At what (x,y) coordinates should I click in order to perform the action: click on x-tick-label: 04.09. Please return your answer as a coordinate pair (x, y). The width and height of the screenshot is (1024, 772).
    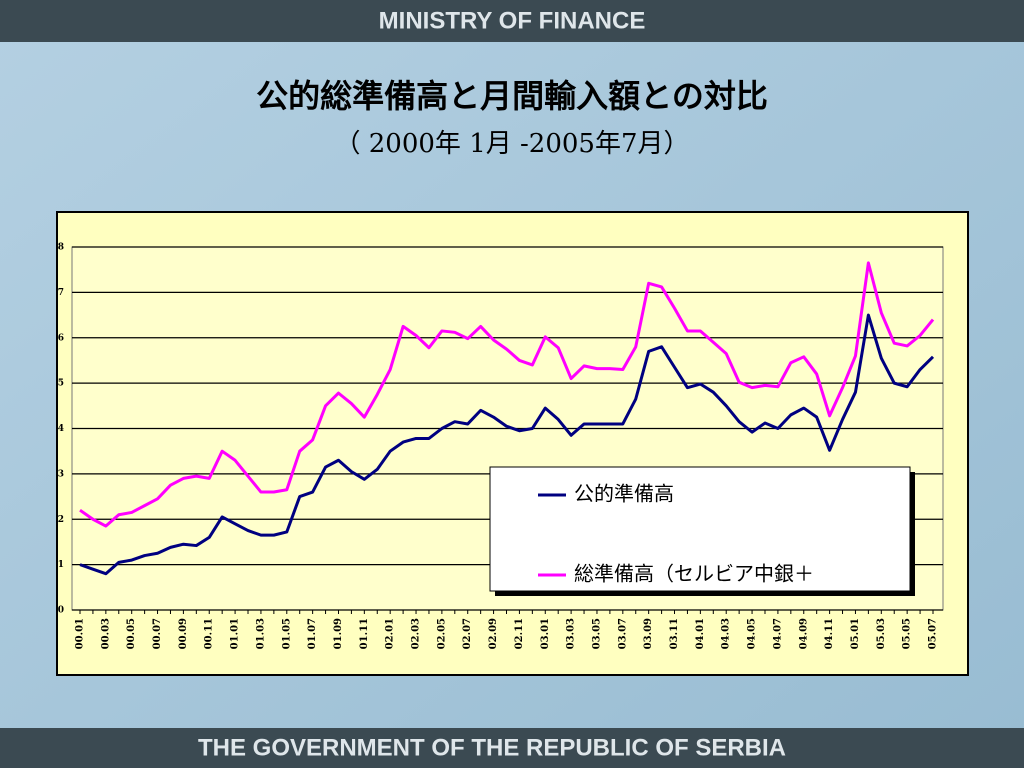
    Looking at the image, I should click on (803, 633).